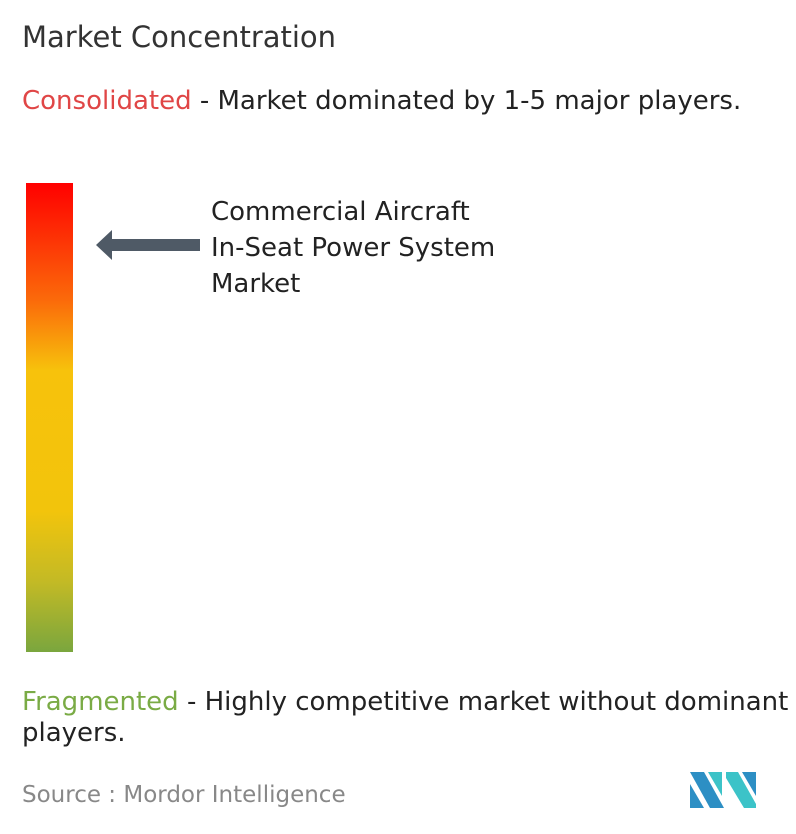  I want to click on source-text: Source : Mordor Intelligence, so click(184, 795).